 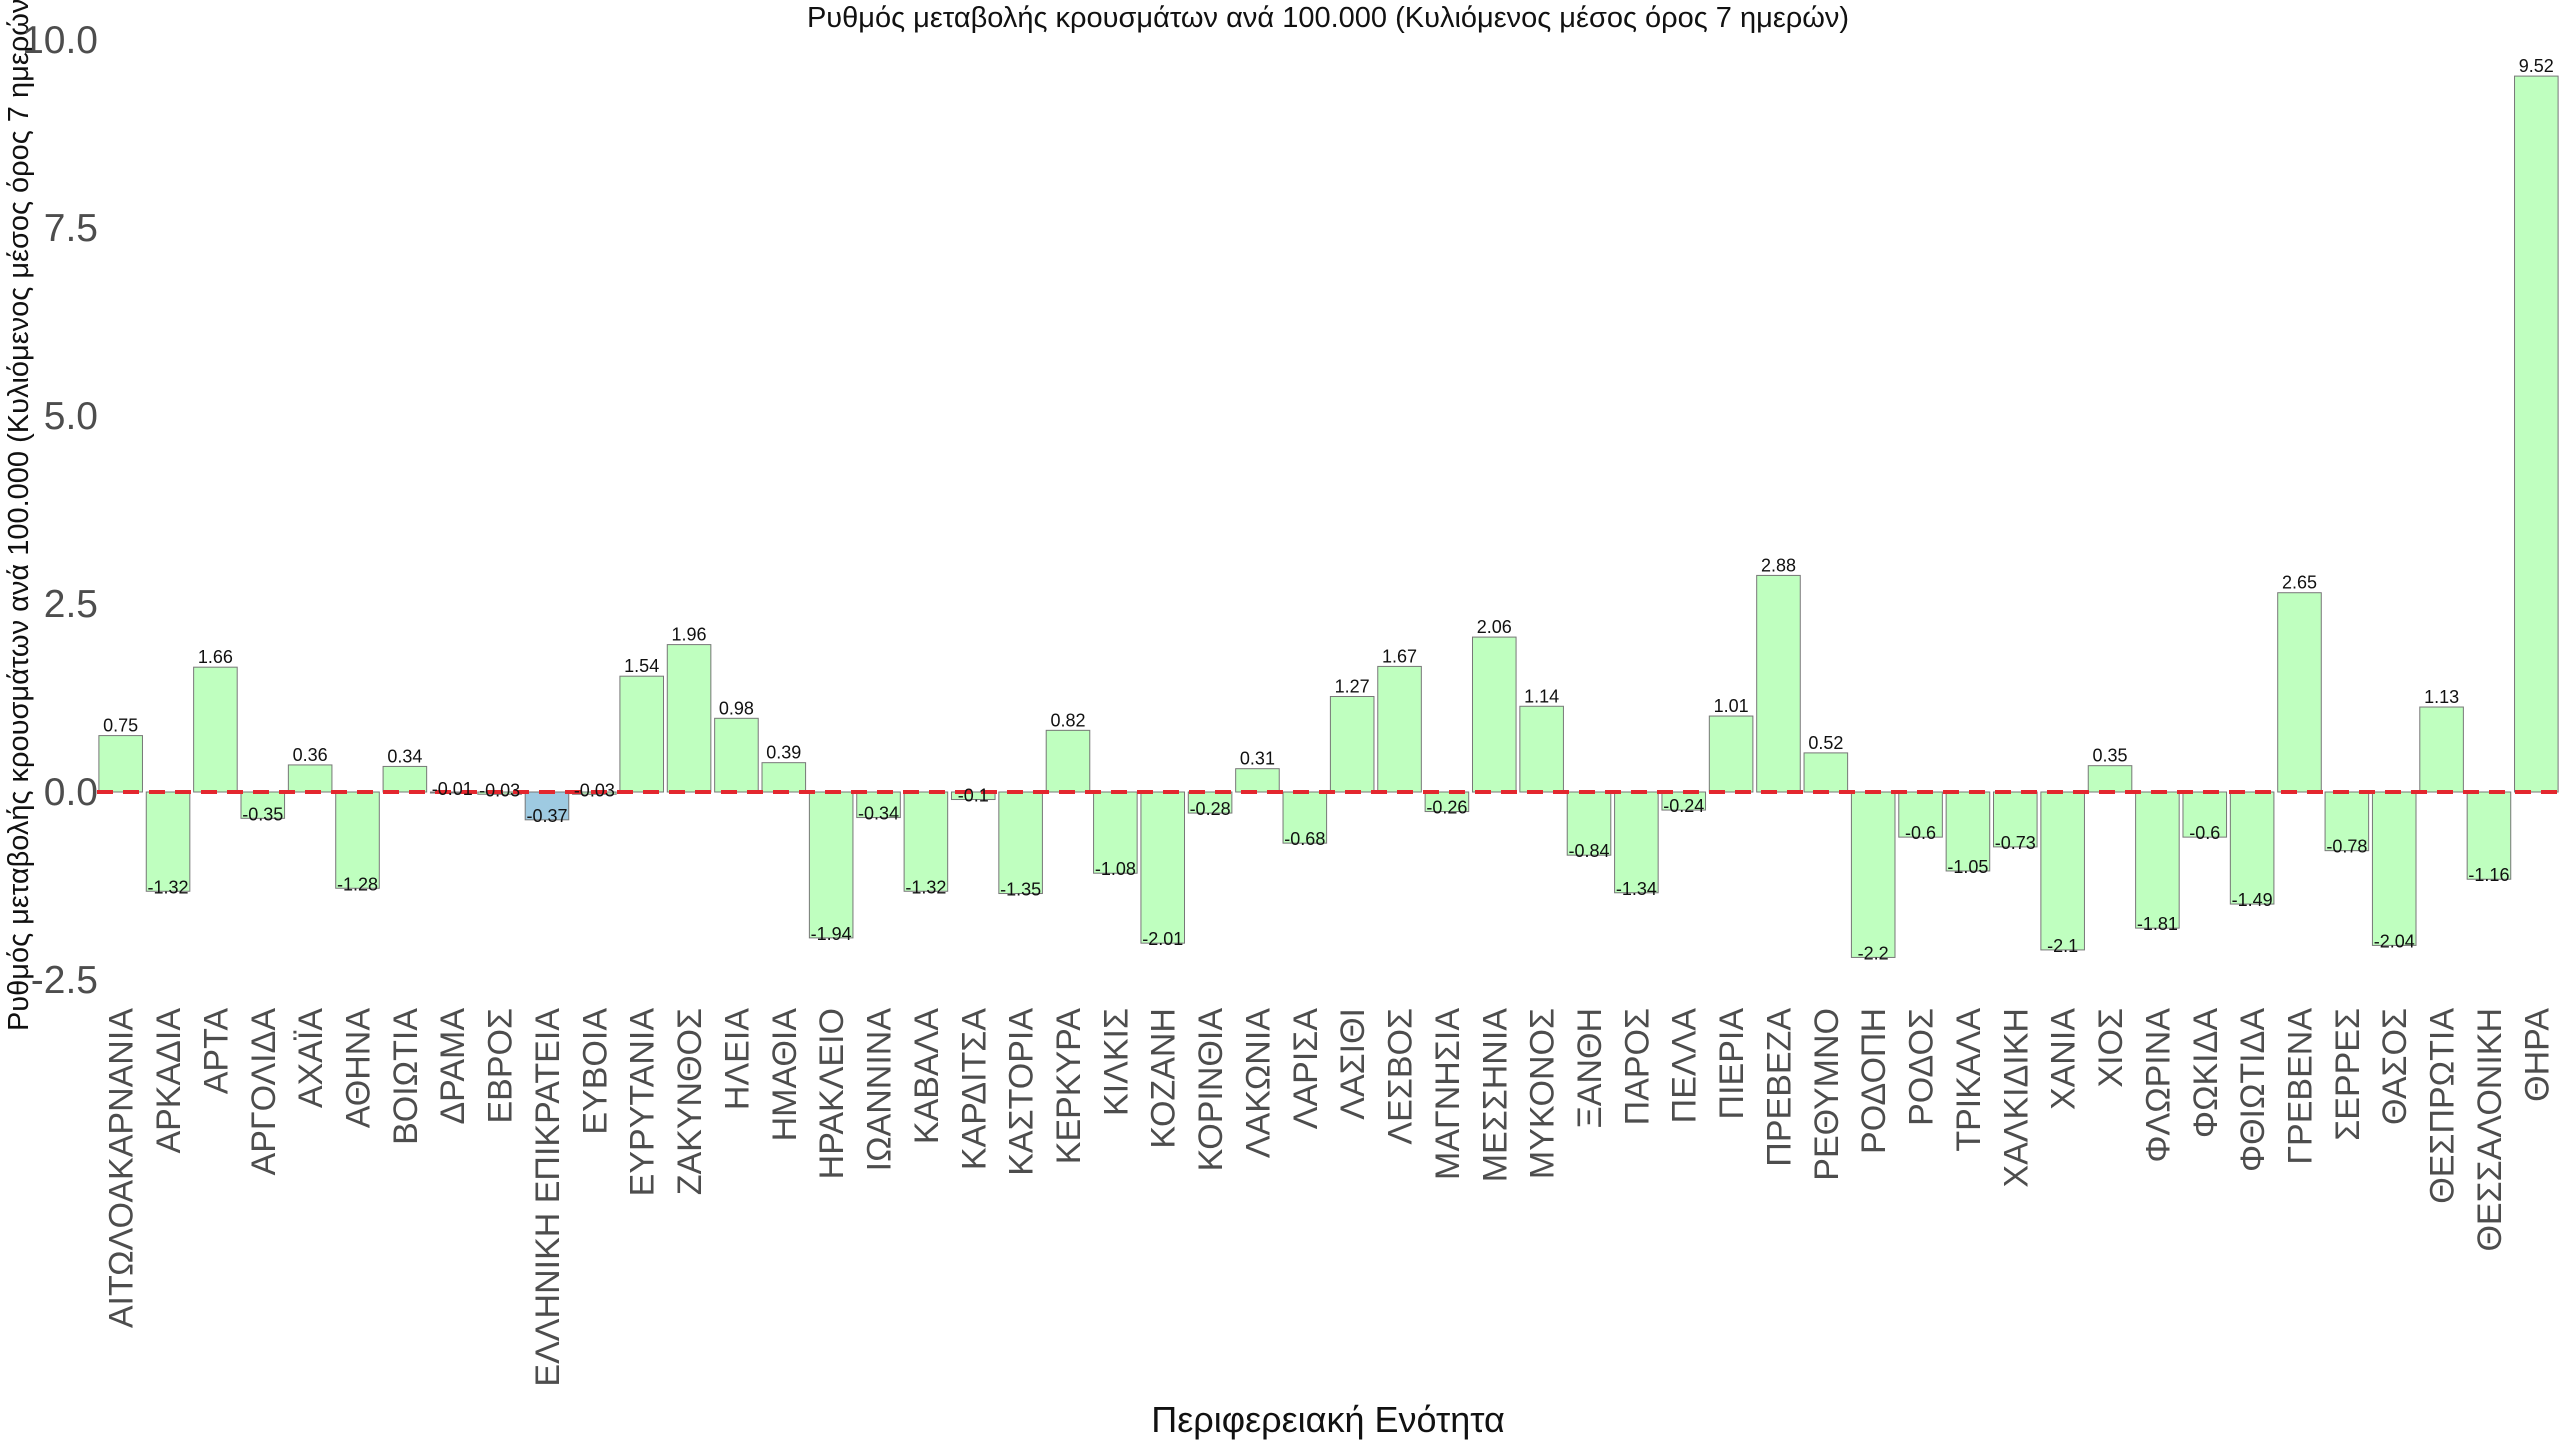 What do you see at coordinates (1778, 683) in the screenshot?
I see `bar-πρεβεζα` at bounding box center [1778, 683].